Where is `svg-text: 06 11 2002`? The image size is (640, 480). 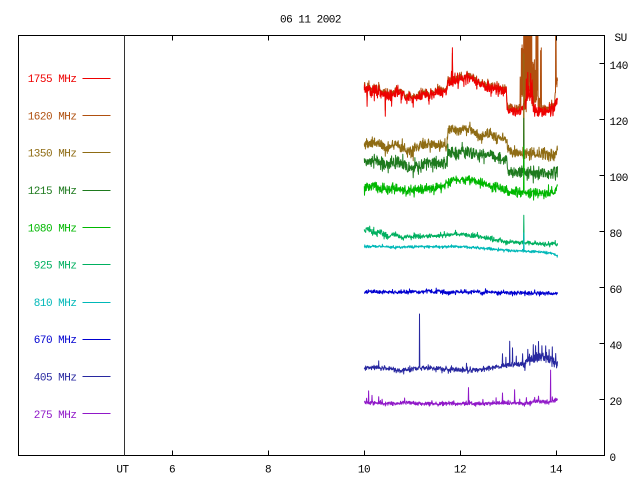
svg-text: 06 11 2002 is located at coordinates (310, 20).